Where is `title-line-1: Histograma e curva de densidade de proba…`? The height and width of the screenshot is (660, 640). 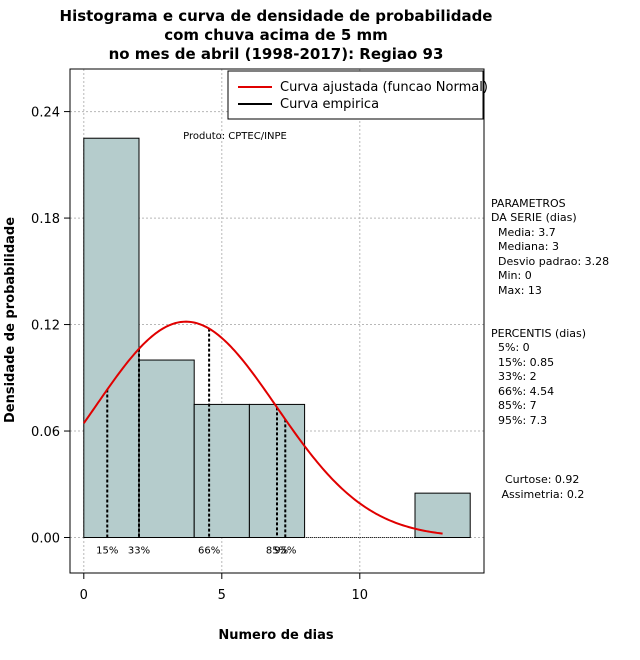 title-line-1: Histograma e curva de densidade de proba… is located at coordinates (276, 16).